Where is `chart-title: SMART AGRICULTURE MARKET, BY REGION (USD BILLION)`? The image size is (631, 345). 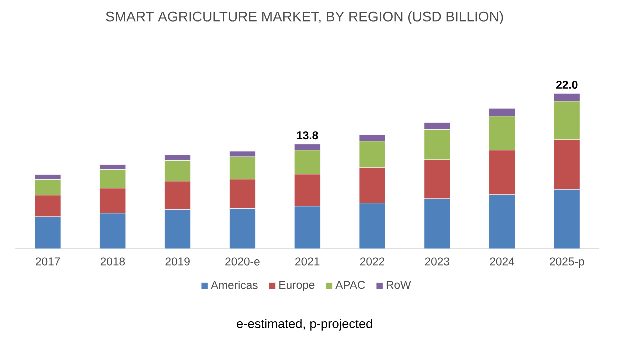 chart-title: SMART AGRICULTURE MARKET, BY REGION (USD BILLION) is located at coordinates (305, 18).